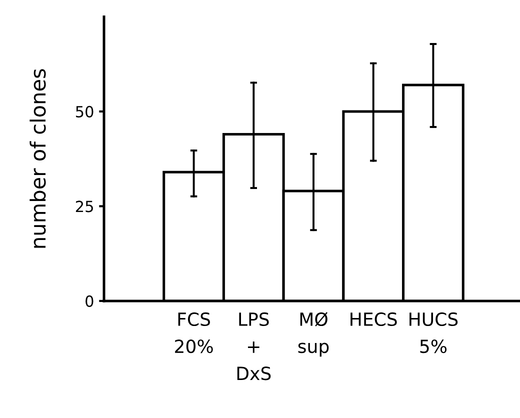 This screenshot has height=418, width=520. I want to click on x-tick-label: FCS 20%, so click(194, 333).